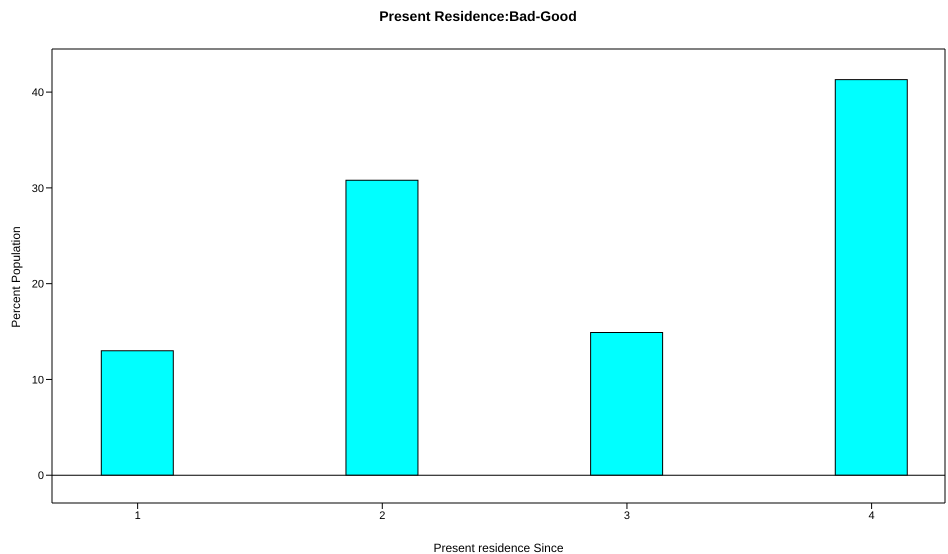 The height and width of the screenshot is (554, 948). What do you see at coordinates (871, 516) in the screenshot?
I see `x-tick-label: 4` at bounding box center [871, 516].